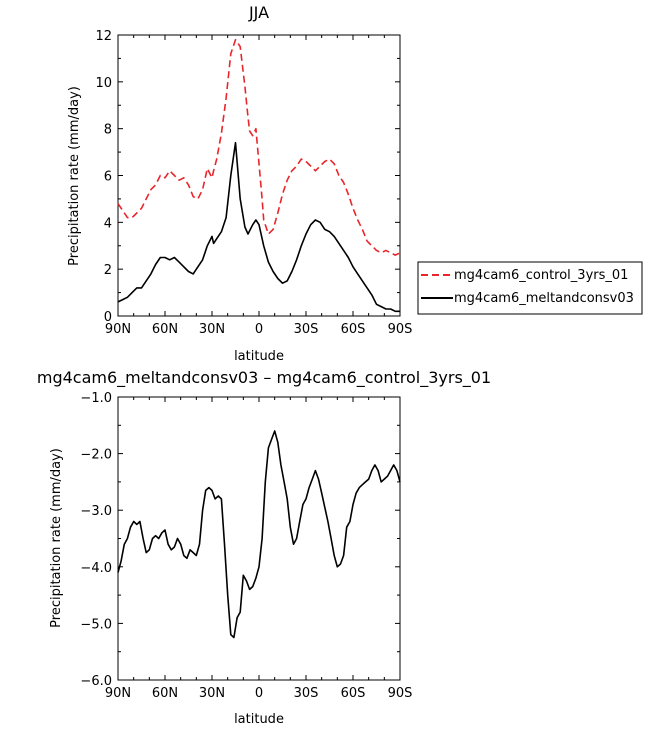 This screenshot has height=730, width=648. I want to click on y-tick-label: 4, so click(108, 223).